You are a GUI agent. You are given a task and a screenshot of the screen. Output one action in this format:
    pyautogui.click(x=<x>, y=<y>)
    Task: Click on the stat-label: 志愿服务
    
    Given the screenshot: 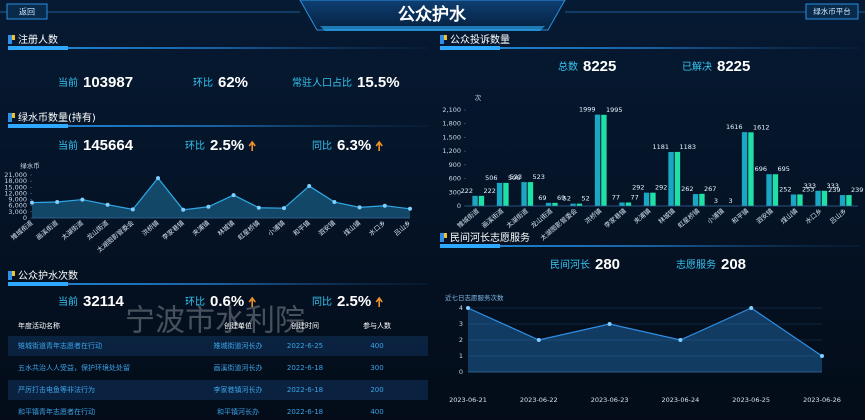 What is the action you would take?
    pyautogui.click(x=696, y=264)
    